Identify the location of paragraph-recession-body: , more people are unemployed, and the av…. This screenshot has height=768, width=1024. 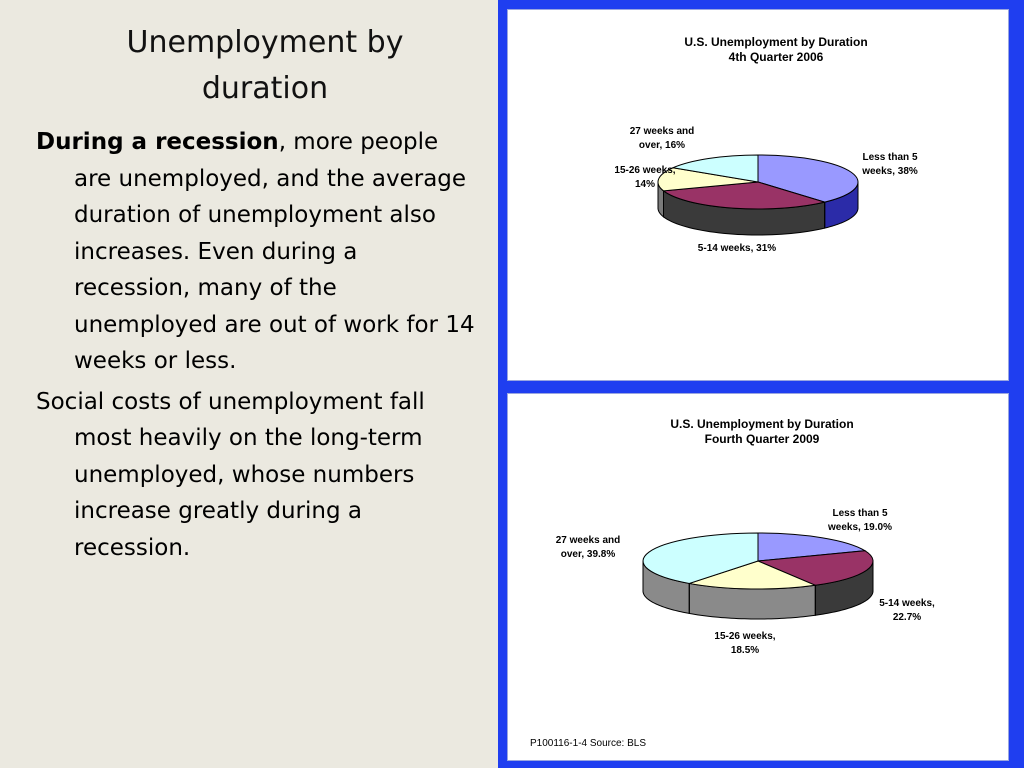
(274, 251).